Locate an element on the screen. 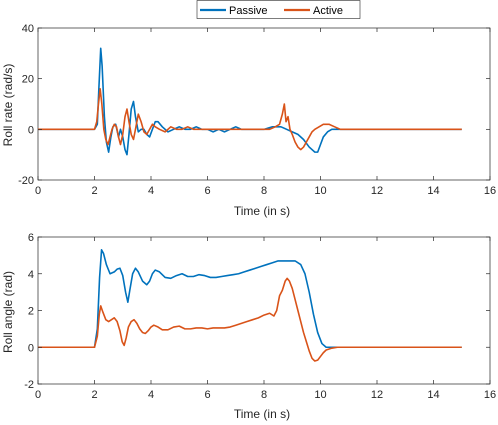 Image resolution: width=498 pixels, height=425 pixels. y-tick-label: 20 is located at coordinates (28, 80).